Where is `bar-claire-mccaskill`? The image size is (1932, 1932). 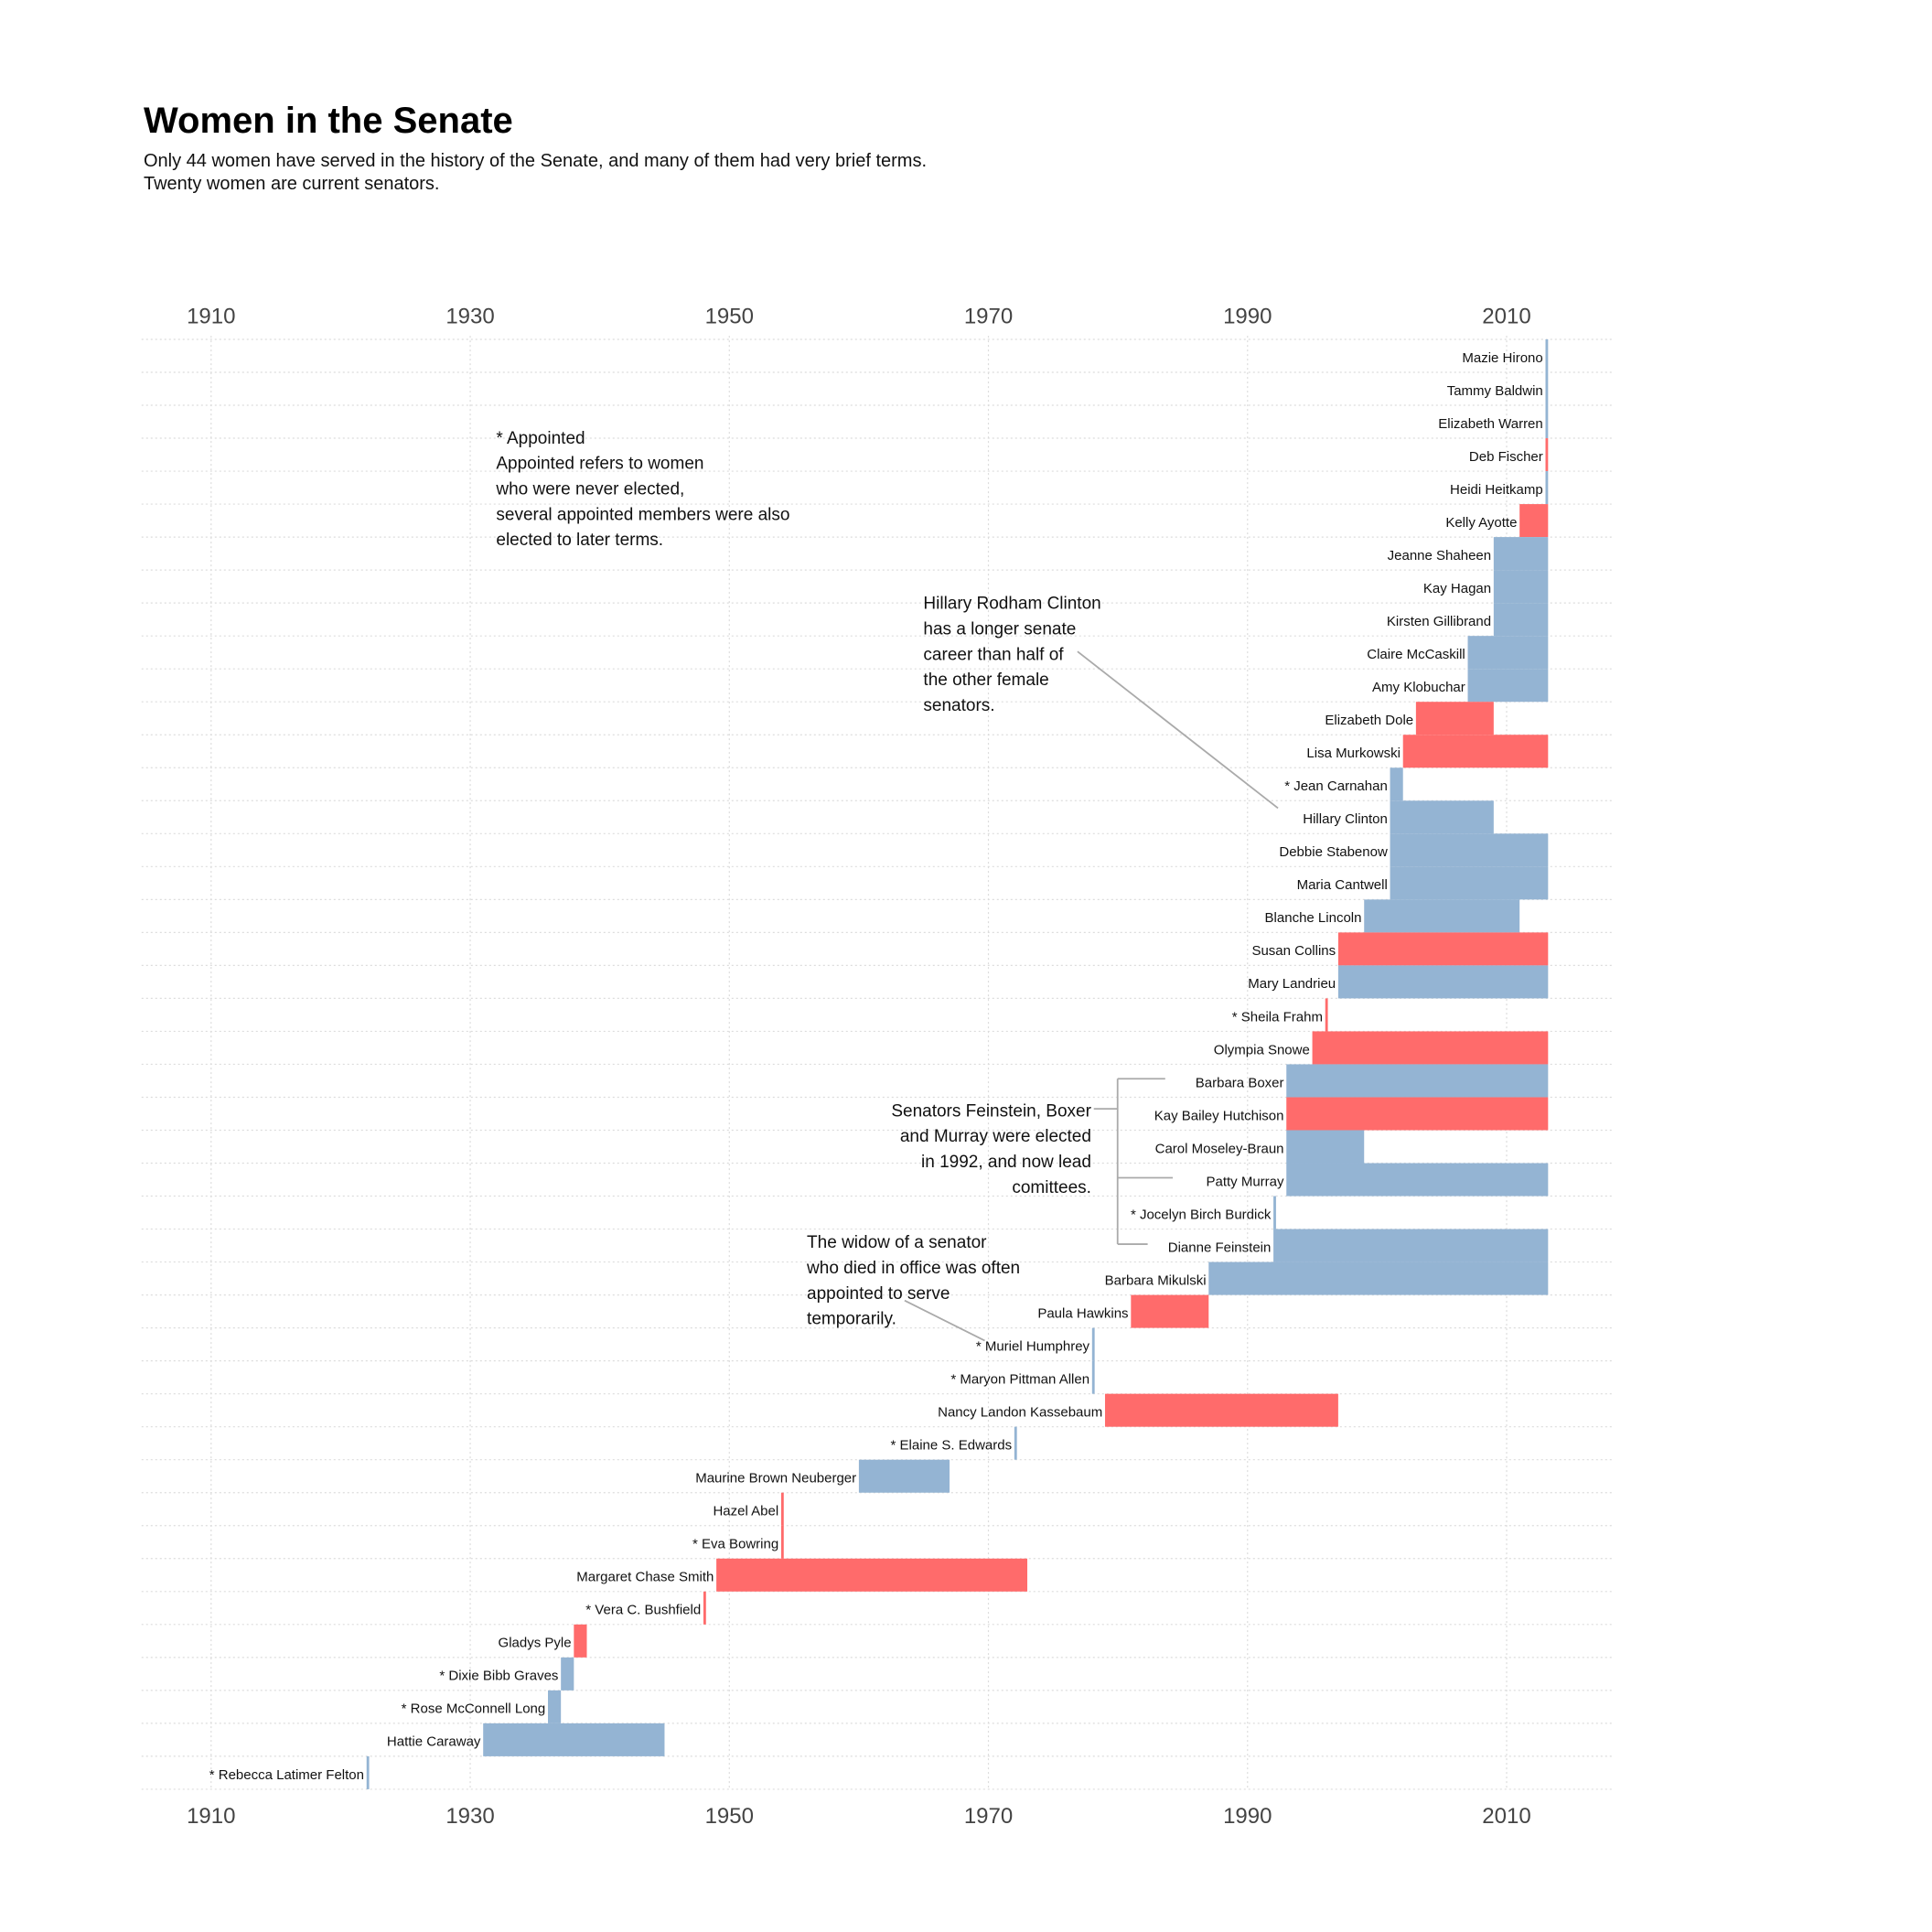 bar-claire-mccaskill is located at coordinates (1508, 653).